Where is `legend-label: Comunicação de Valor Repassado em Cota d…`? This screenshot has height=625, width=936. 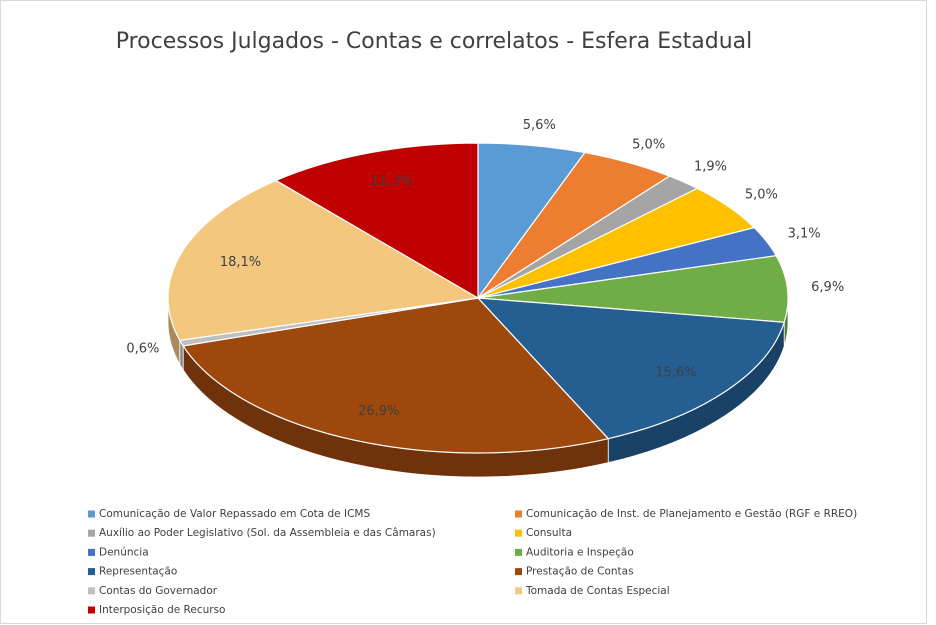
legend-label: Comunicação de Valor Repassado em Cota d… is located at coordinates (234, 514).